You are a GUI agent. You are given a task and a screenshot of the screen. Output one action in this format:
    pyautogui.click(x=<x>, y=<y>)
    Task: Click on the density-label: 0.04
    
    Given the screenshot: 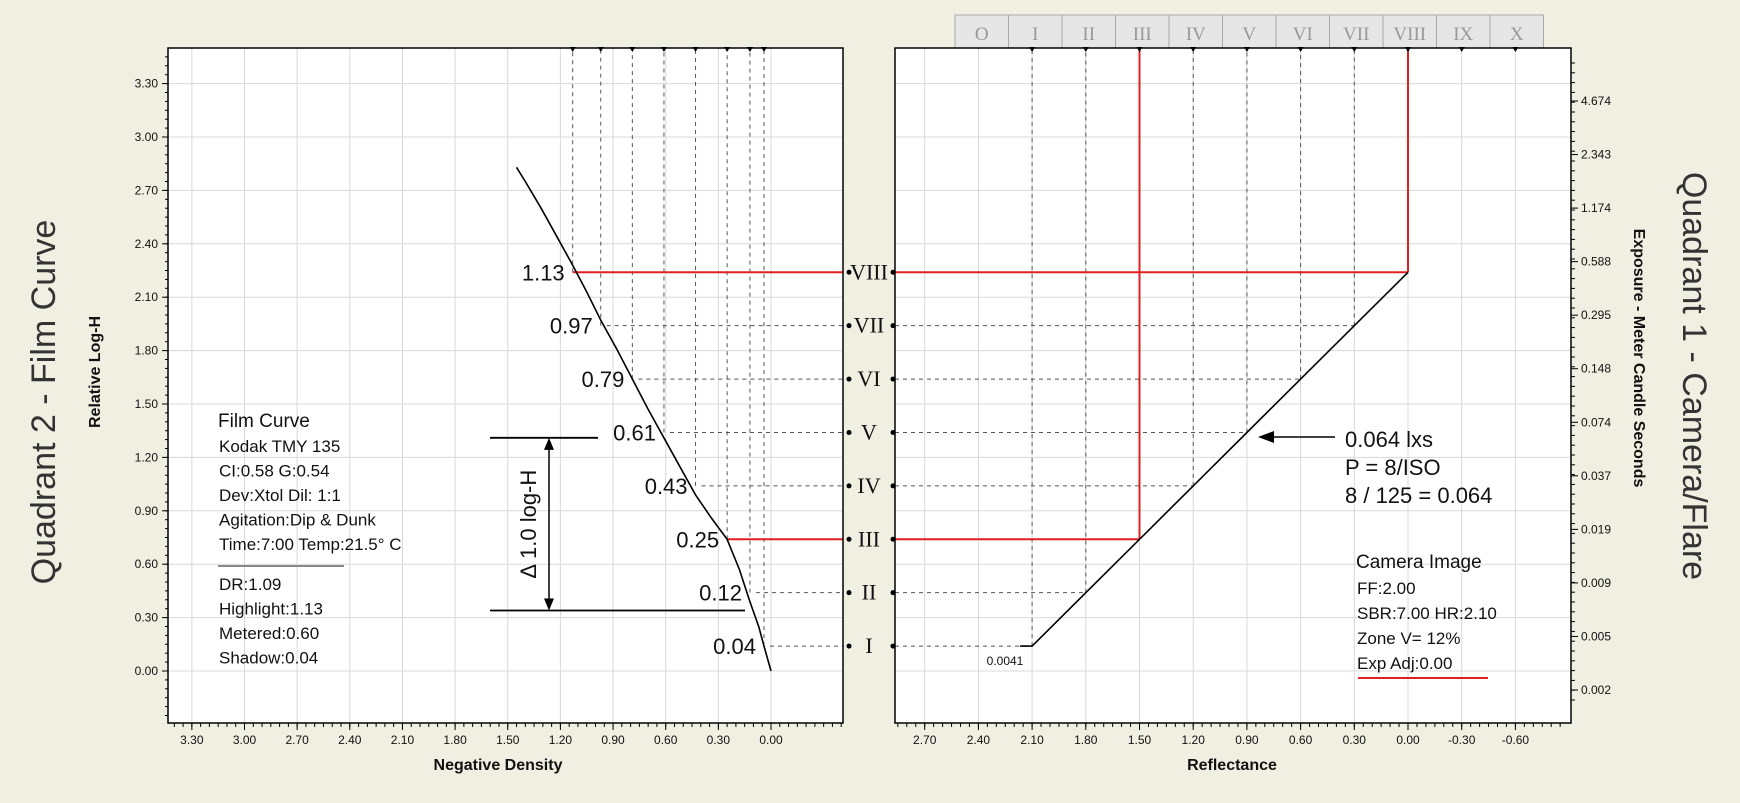 What is the action you would take?
    pyautogui.click(x=734, y=646)
    